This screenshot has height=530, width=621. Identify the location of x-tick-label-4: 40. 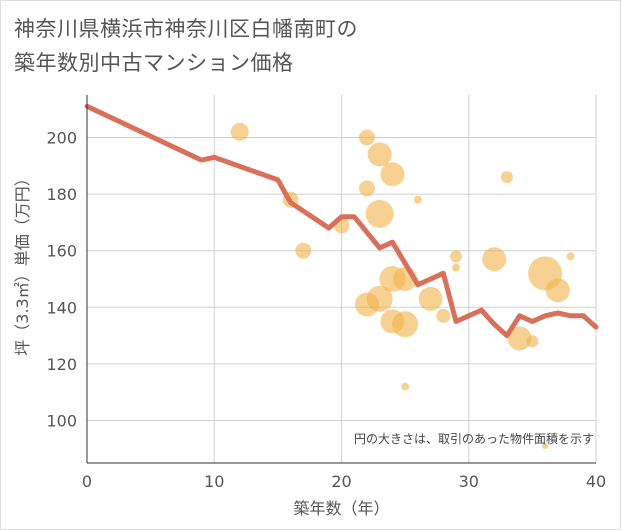
(596, 481).